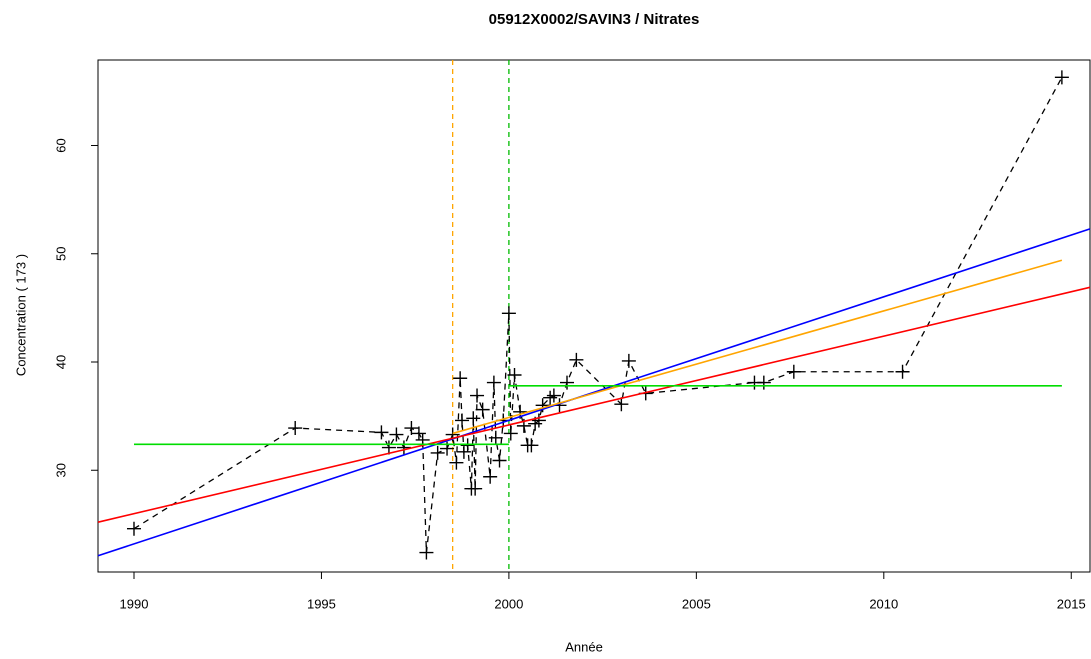 The height and width of the screenshot is (659, 1091). What do you see at coordinates (60, 470) in the screenshot?
I see `y-tick-label: 30` at bounding box center [60, 470].